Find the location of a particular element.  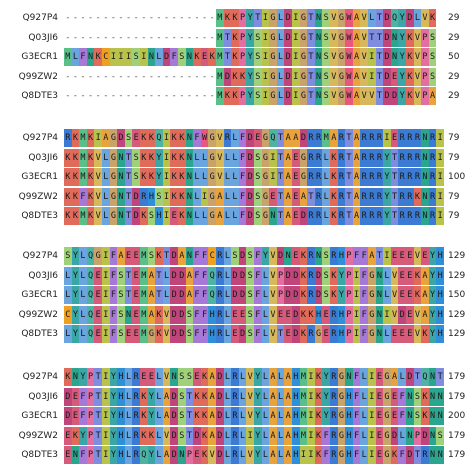

residue-cell: C is located at coordinates (212, 256).